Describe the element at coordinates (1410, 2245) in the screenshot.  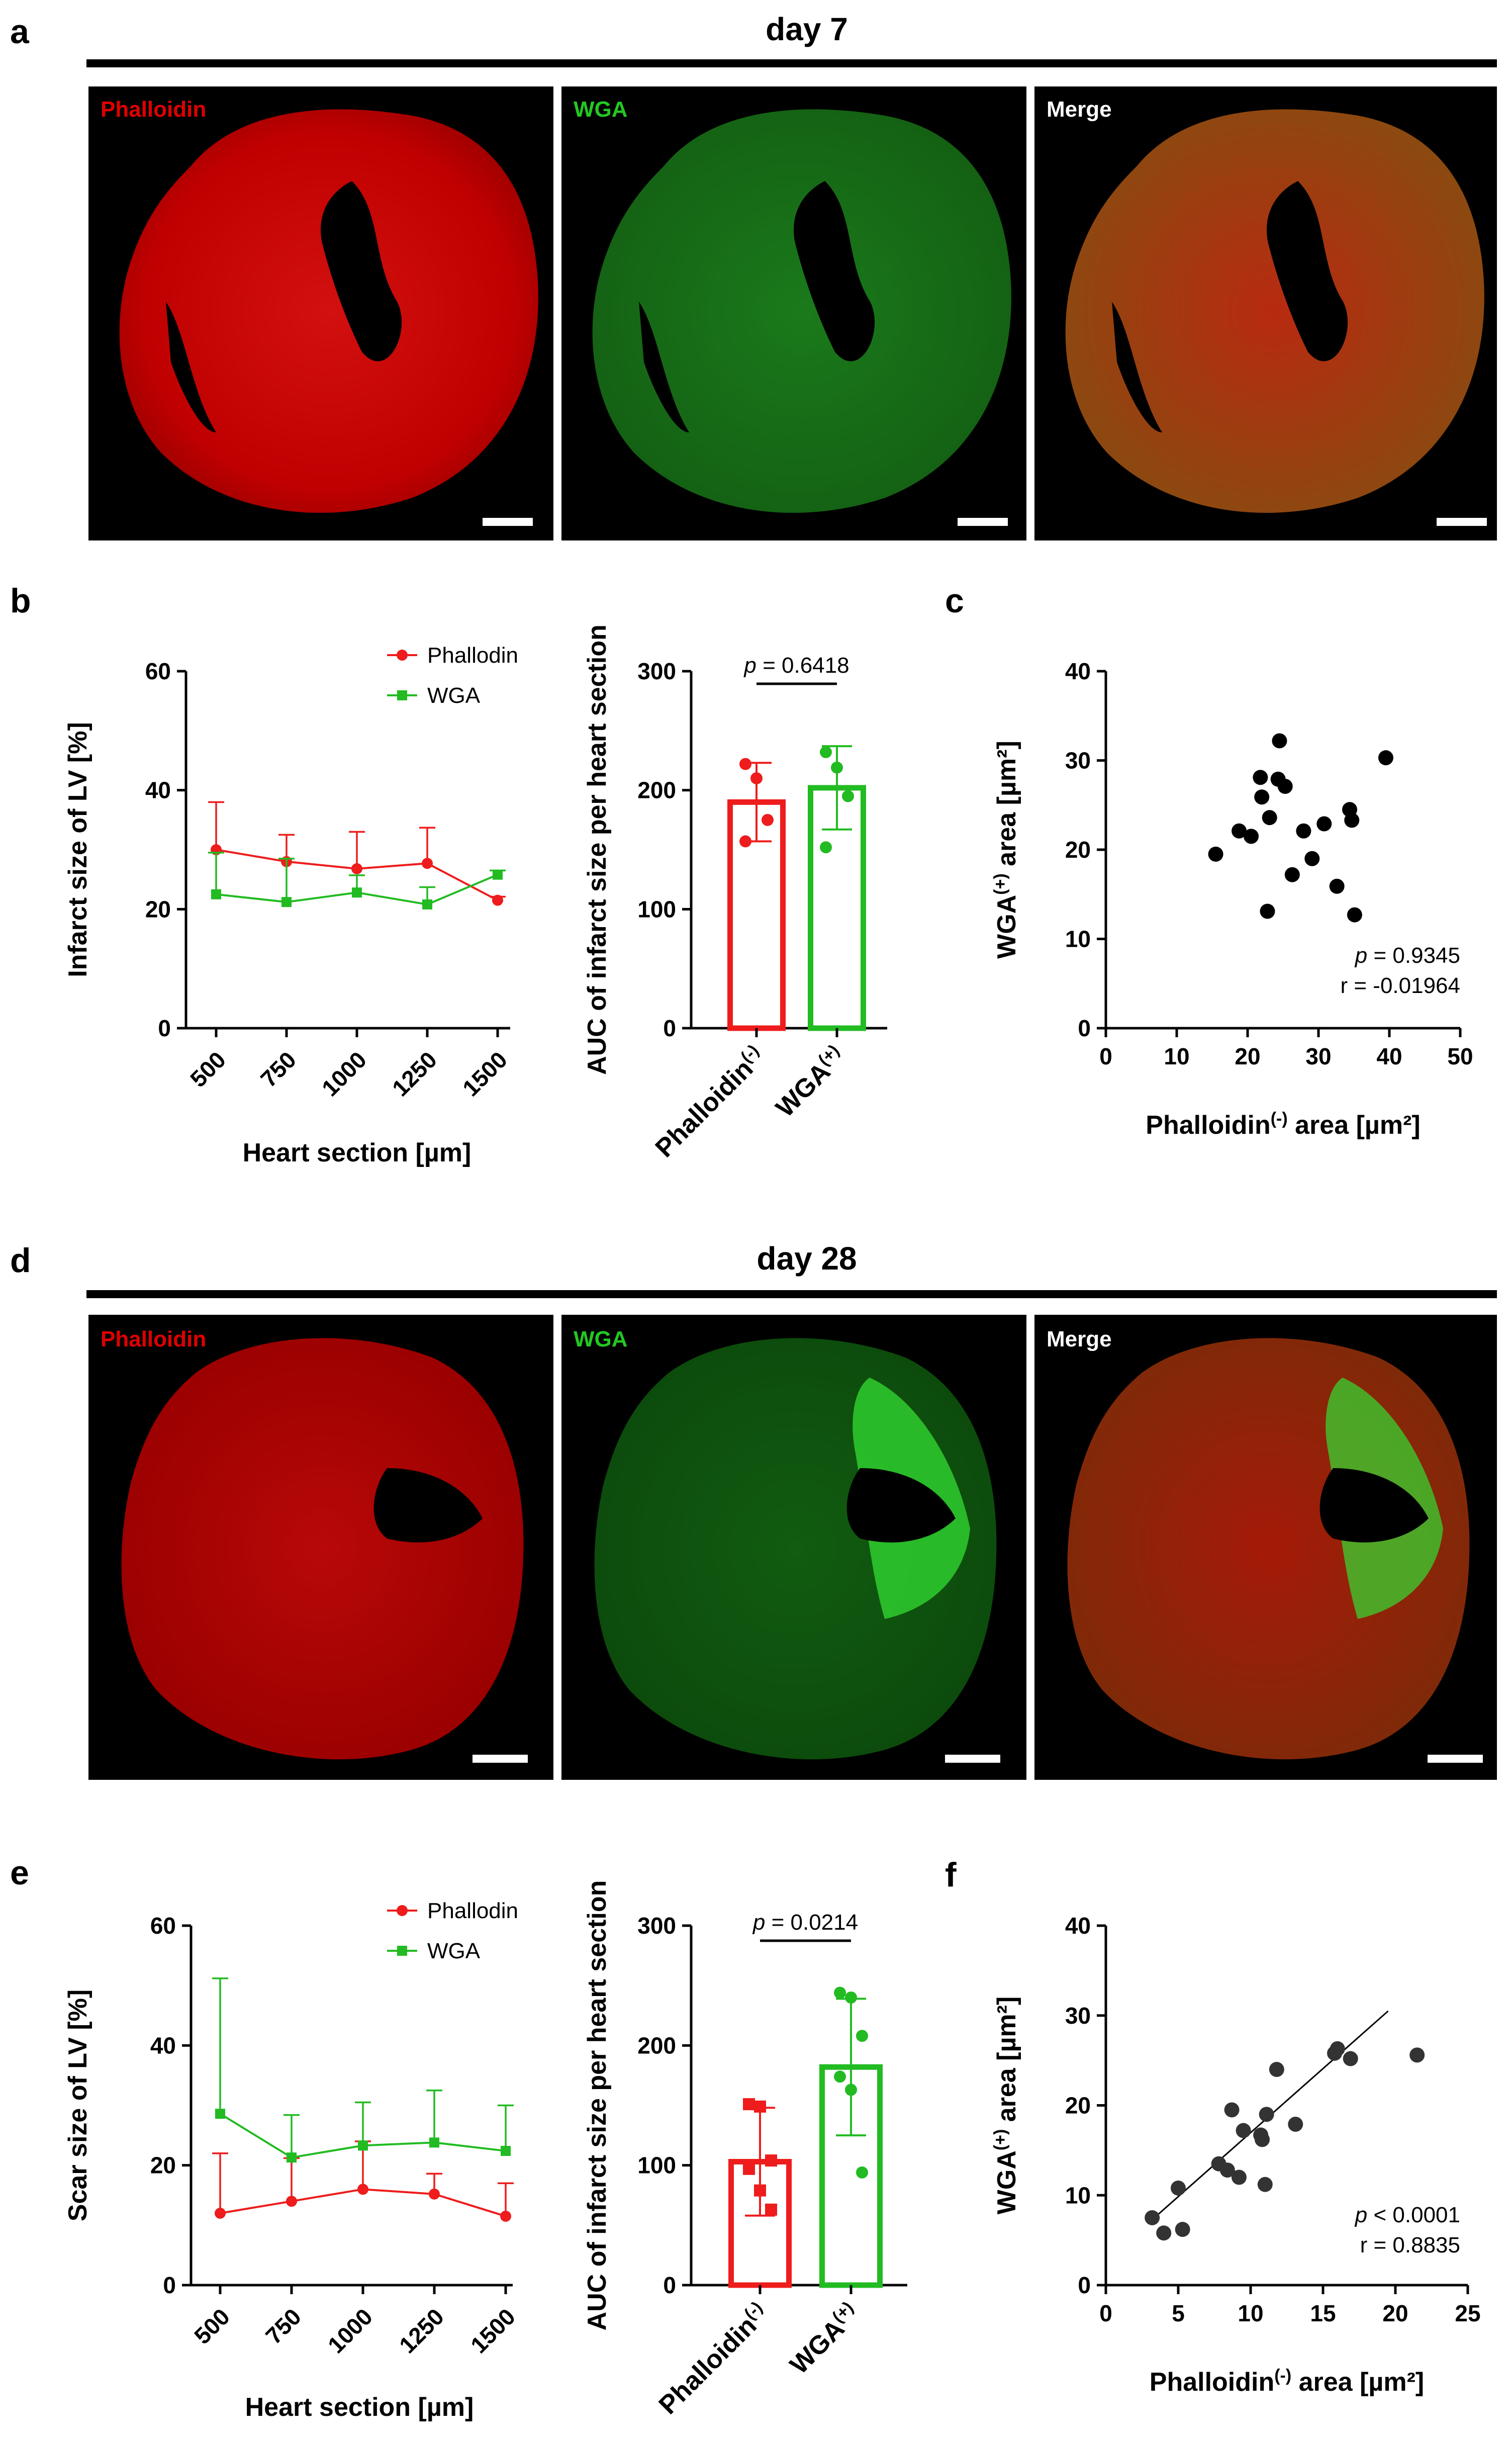
I see `r-value-label: r = 0.8835` at that location.